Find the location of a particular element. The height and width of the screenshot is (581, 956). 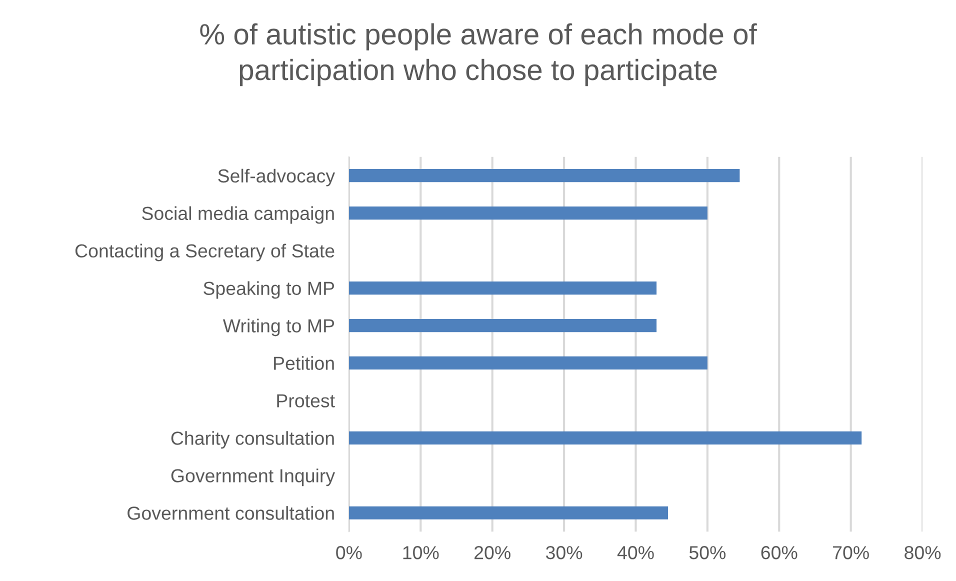

x-tick-label: 0% is located at coordinates (349, 553).